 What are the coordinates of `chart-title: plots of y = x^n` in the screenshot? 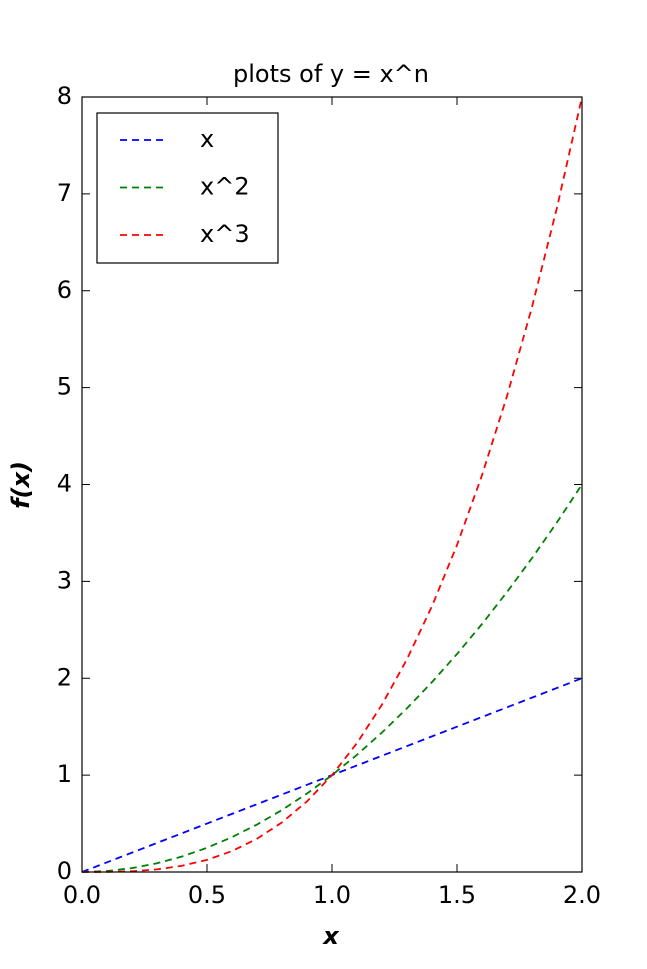 It's located at (331, 74).